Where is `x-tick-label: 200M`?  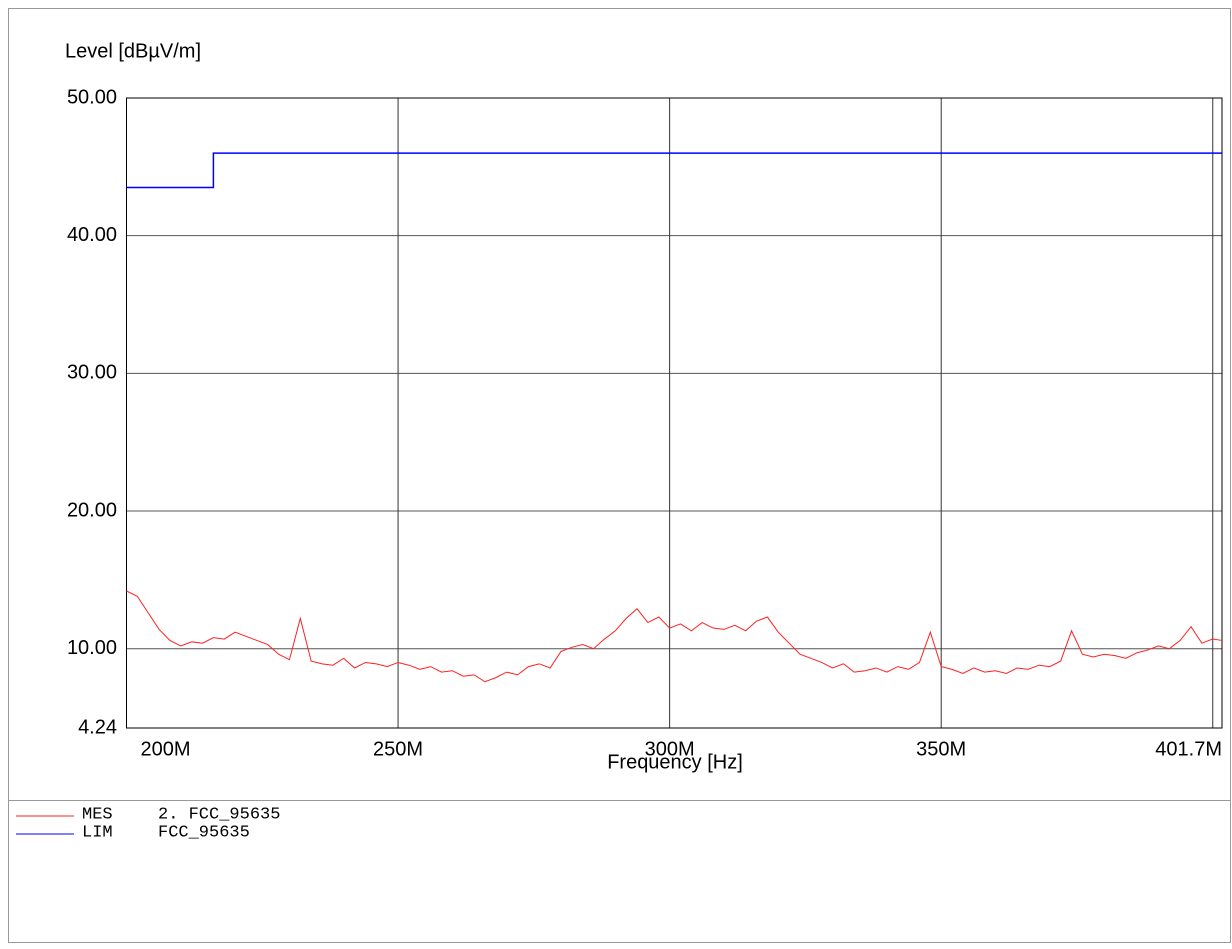
x-tick-label: 200M is located at coordinates (166, 749).